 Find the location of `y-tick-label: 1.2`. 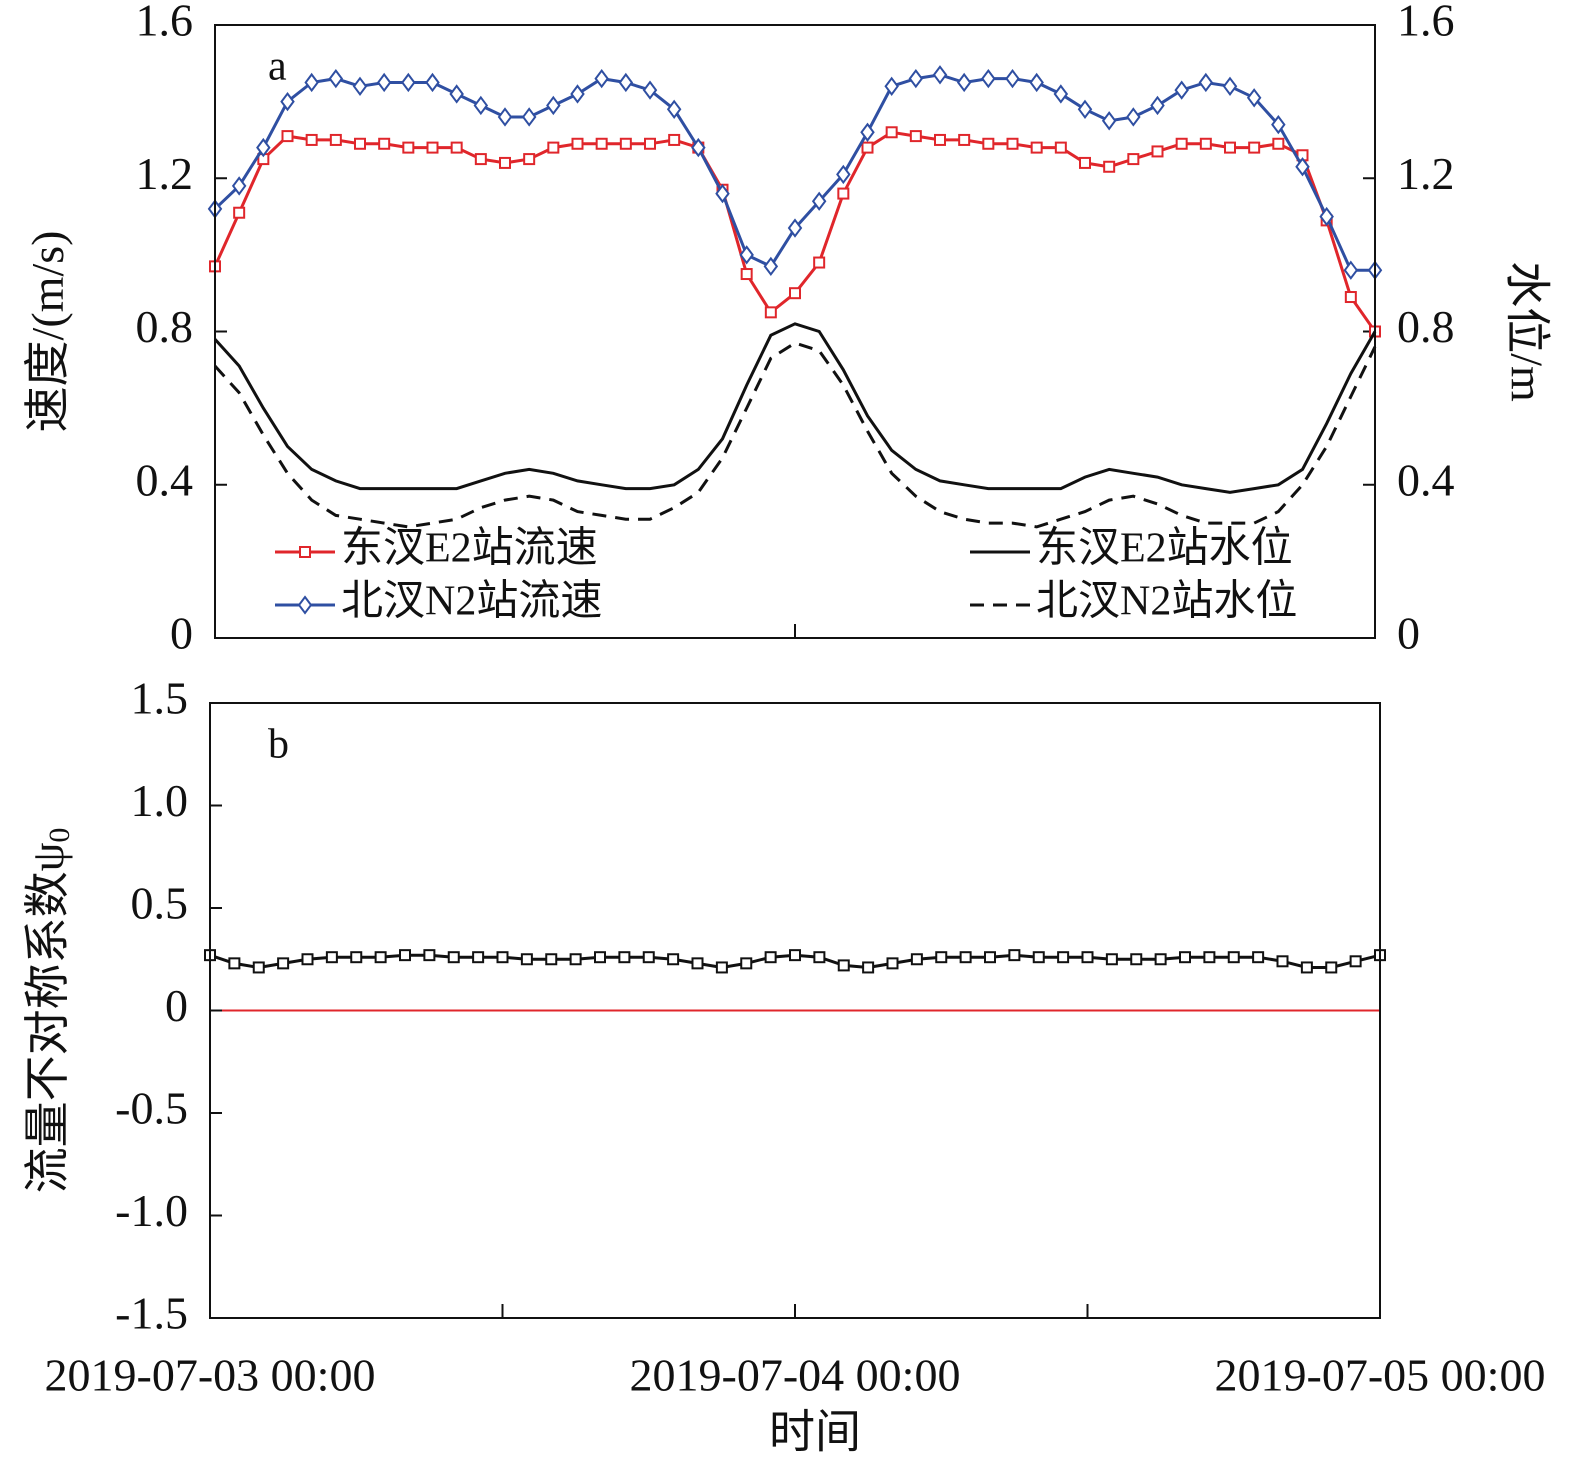

y-tick-label: 1.2 is located at coordinates (165, 173).